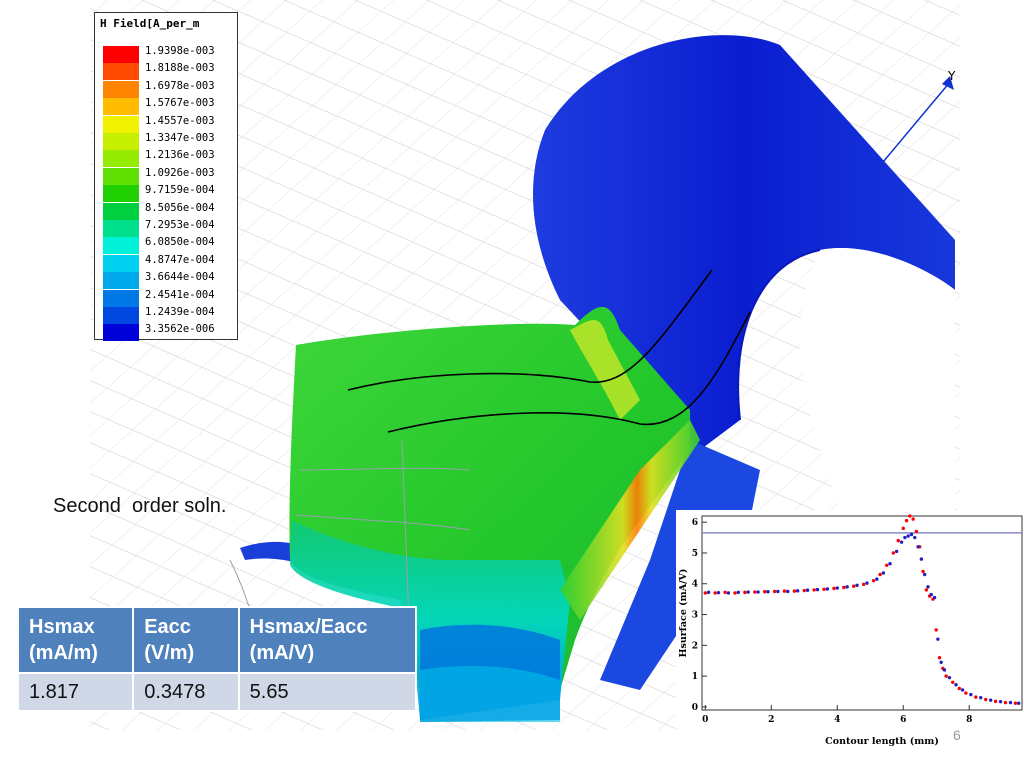 This screenshot has width=1024, height=768. I want to click on legend-label: 9.7159e-004, so click(180, 190).